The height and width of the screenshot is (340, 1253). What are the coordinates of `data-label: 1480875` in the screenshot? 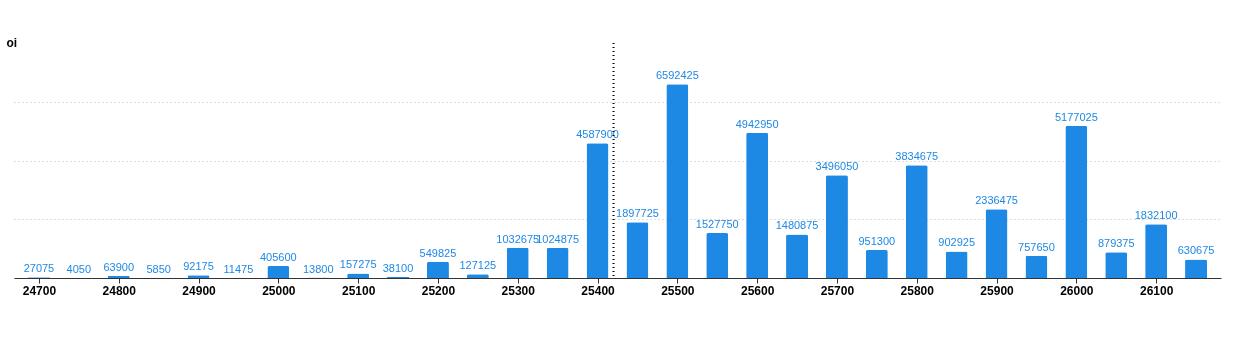 It's located at (797, 225).